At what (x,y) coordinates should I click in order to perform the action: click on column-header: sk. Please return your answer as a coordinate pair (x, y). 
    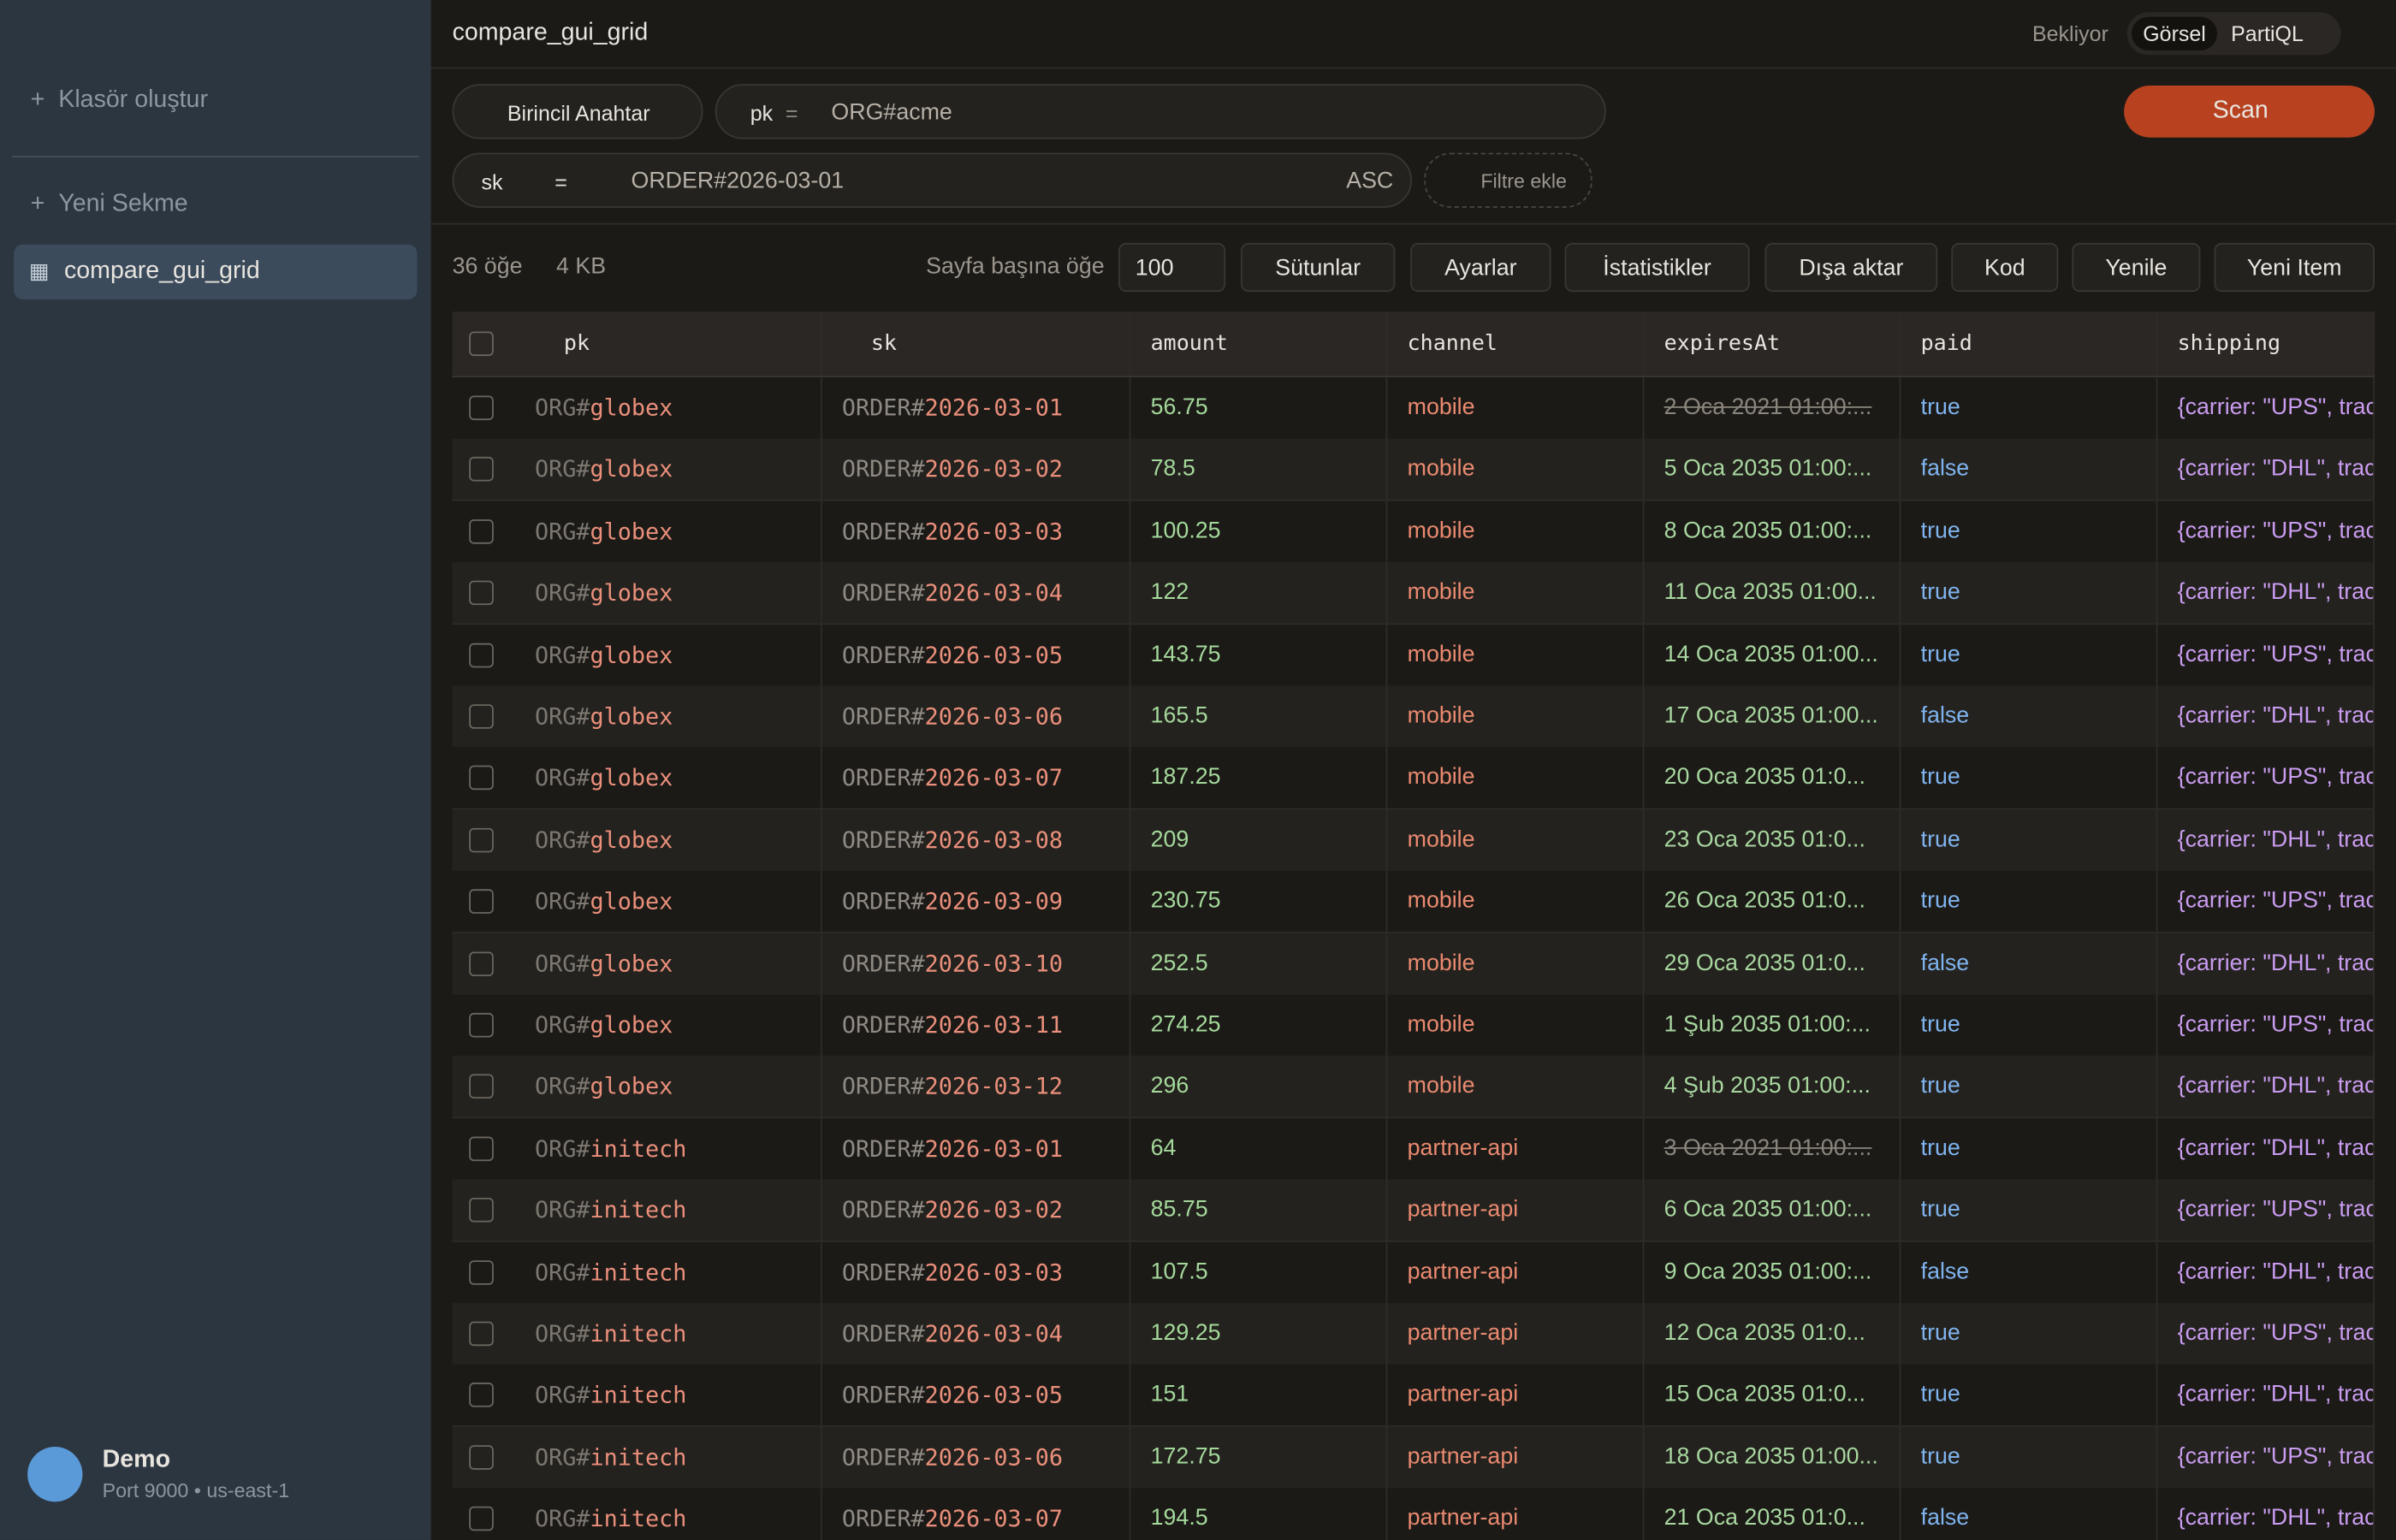
    Looking at the image, I should click on (977, 343).